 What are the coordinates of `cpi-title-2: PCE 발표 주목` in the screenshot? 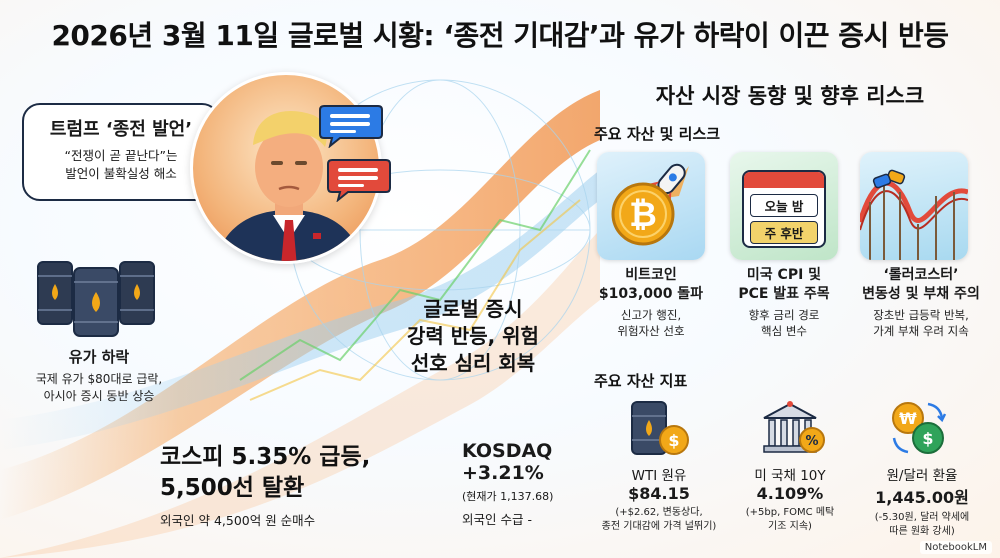 It's located at (784, 293).